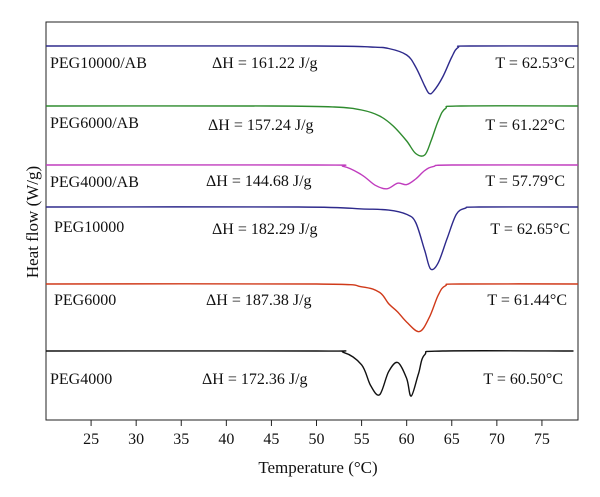 Image resolution: width=600 pixels, height=497 pixels. What do you see at coordinates (94, 123) in the screenshot?
I see `series-label: PEG6000/AB` at bounding box center [94, 123].